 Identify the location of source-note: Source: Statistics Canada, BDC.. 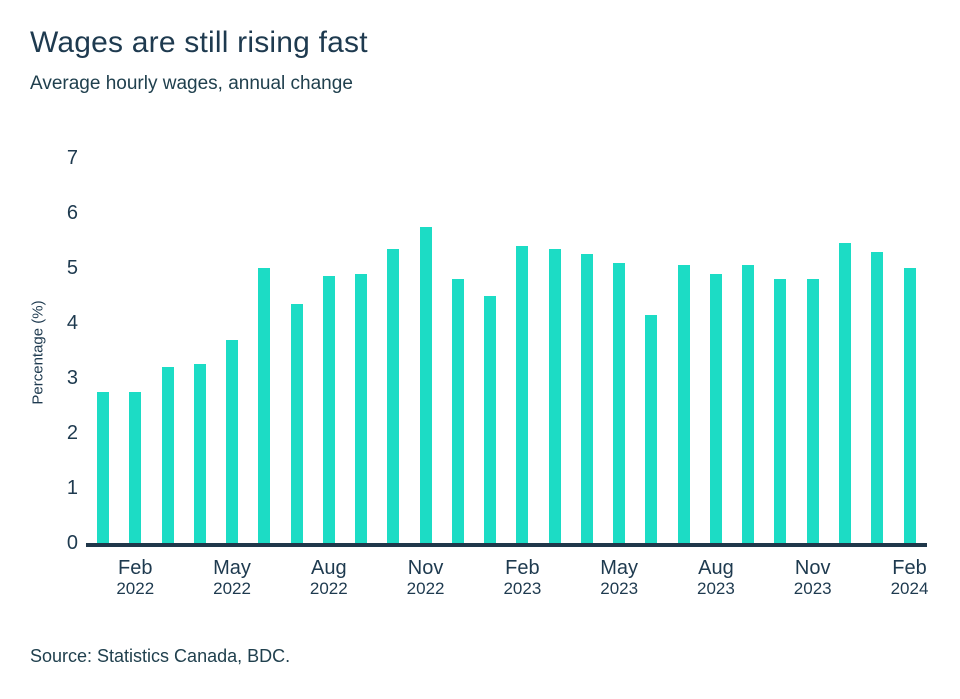
(160, 656).